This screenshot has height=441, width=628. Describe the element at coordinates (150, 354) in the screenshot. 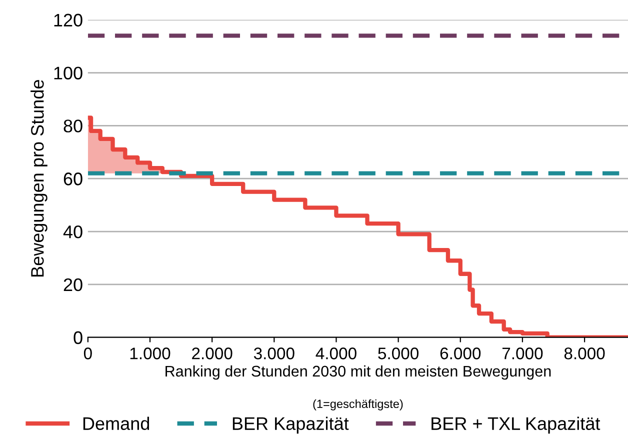

I see `x-tick-label: 1.000` at that location.